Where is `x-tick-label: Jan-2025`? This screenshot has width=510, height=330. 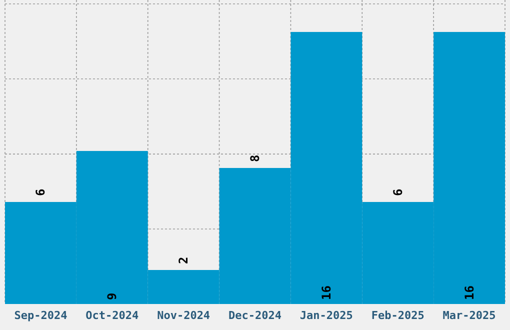 x-tick-label: Jan-2025 is located at coordinates (326, 315).